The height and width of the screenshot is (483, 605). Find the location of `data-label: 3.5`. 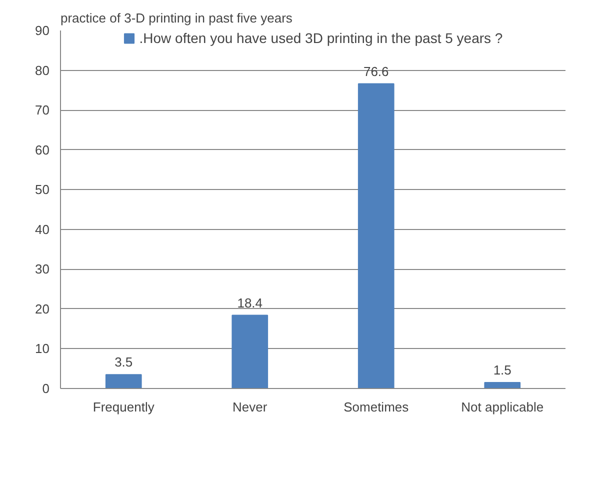

data-label: 3.5 is located at coordinates (123, 362).